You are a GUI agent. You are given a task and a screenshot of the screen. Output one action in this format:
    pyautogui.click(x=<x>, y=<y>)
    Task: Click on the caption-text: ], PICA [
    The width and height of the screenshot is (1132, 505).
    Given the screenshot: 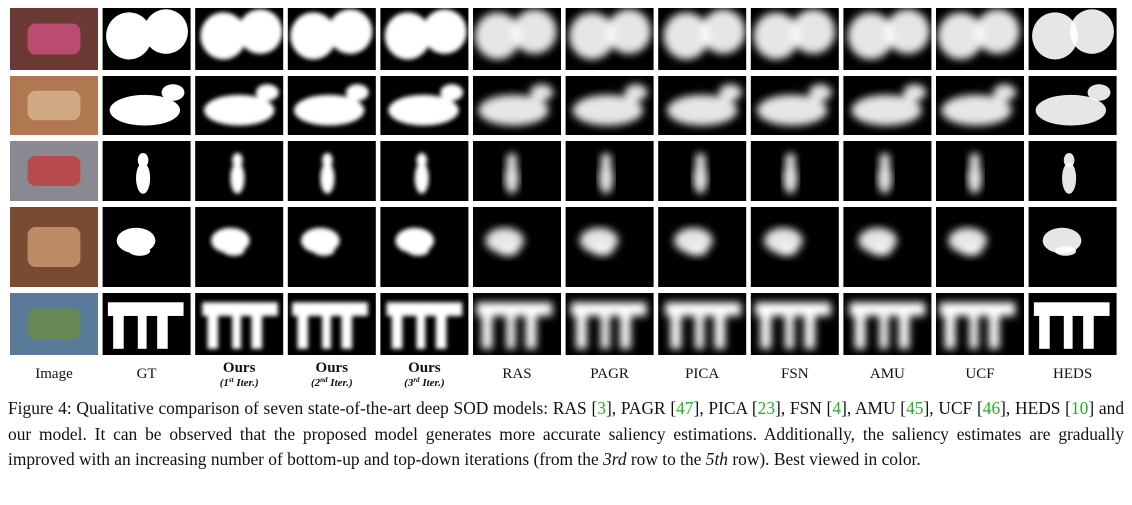 What is the action you would take?
    pyautogui.click(x=725, y=408)
    